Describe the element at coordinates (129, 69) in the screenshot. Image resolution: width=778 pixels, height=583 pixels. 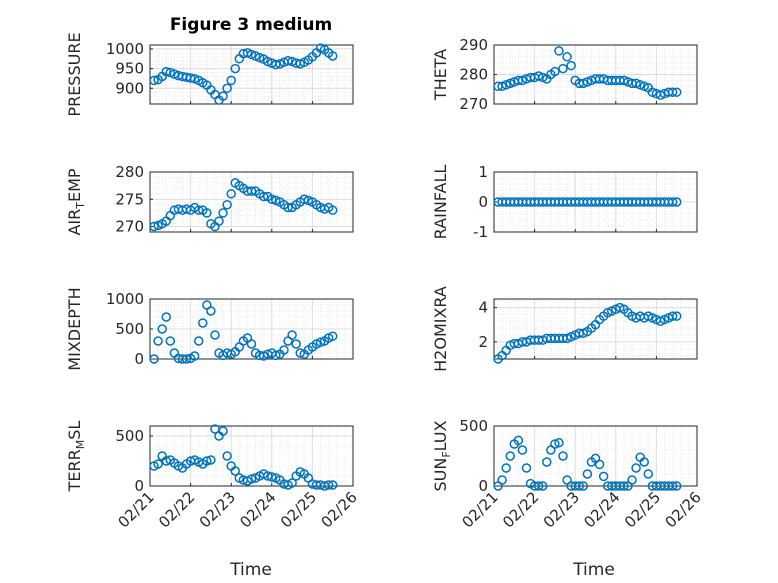
I see `y-tick-label: 950` at that location.